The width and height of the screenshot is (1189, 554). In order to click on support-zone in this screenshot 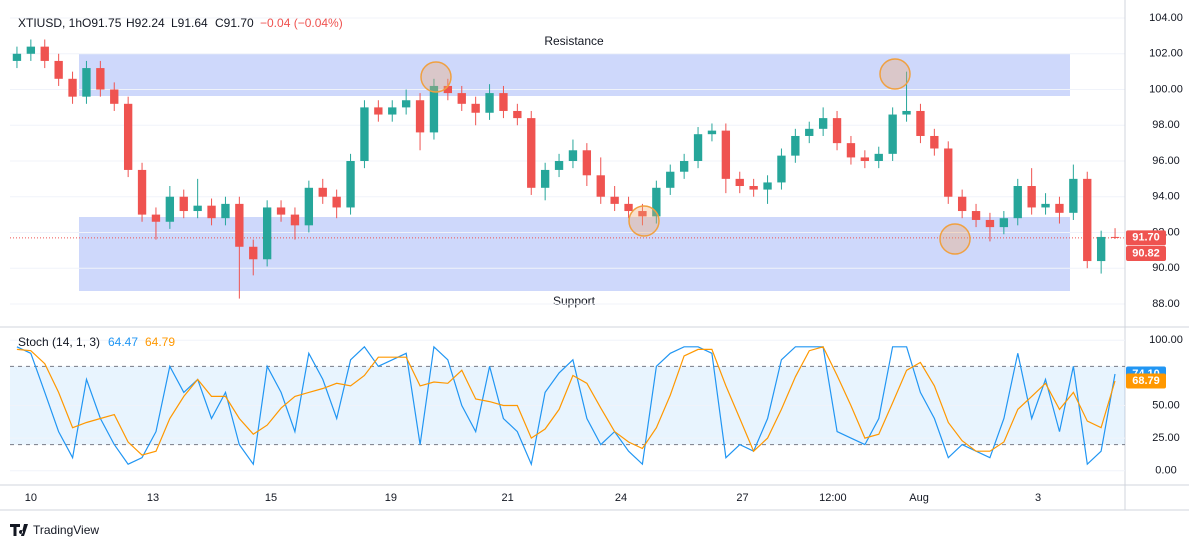, I will do `click(574, 254)`.